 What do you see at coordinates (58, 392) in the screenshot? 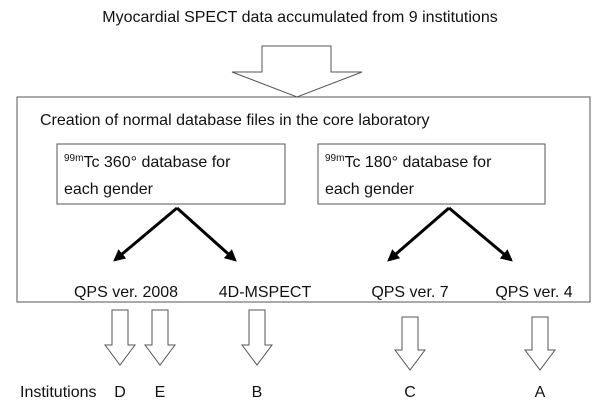
I see `institutions-label: Institutions` at bounding box center [58, 392].